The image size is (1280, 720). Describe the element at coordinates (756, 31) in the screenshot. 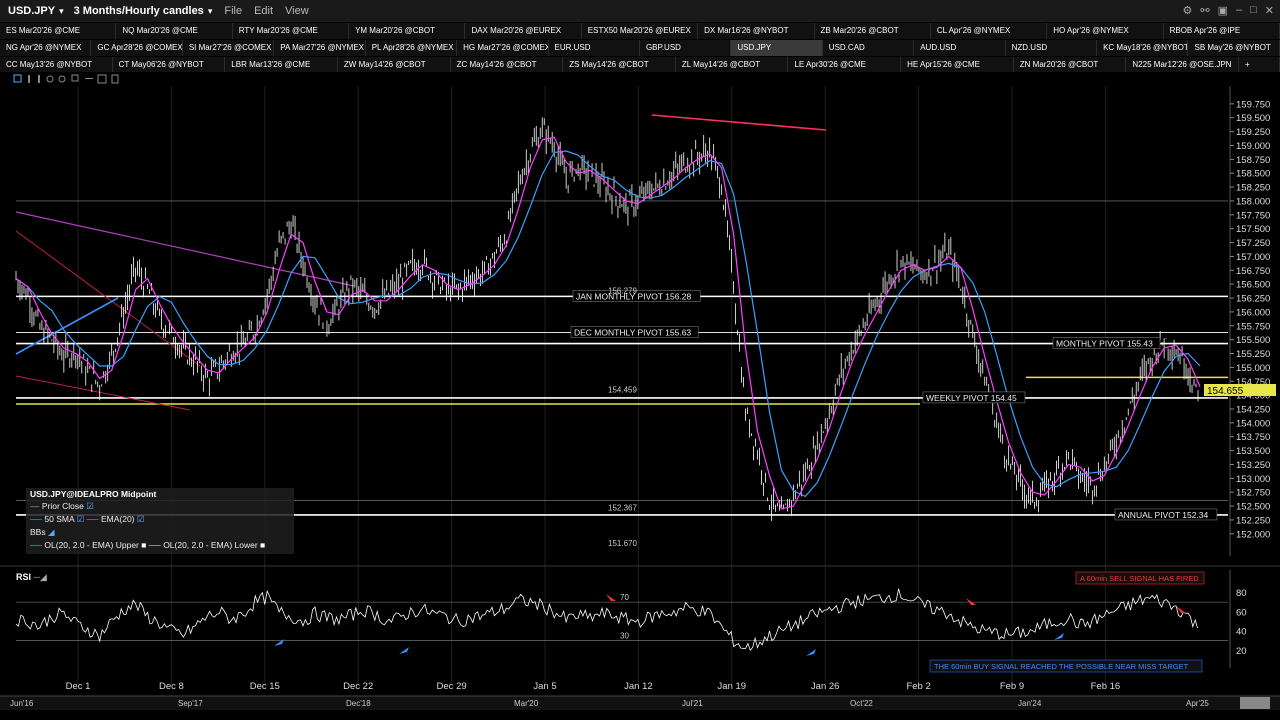

I see `tab-dx-mar16-26-nybot: DX Mar16'26 @NYBOT` at that location.